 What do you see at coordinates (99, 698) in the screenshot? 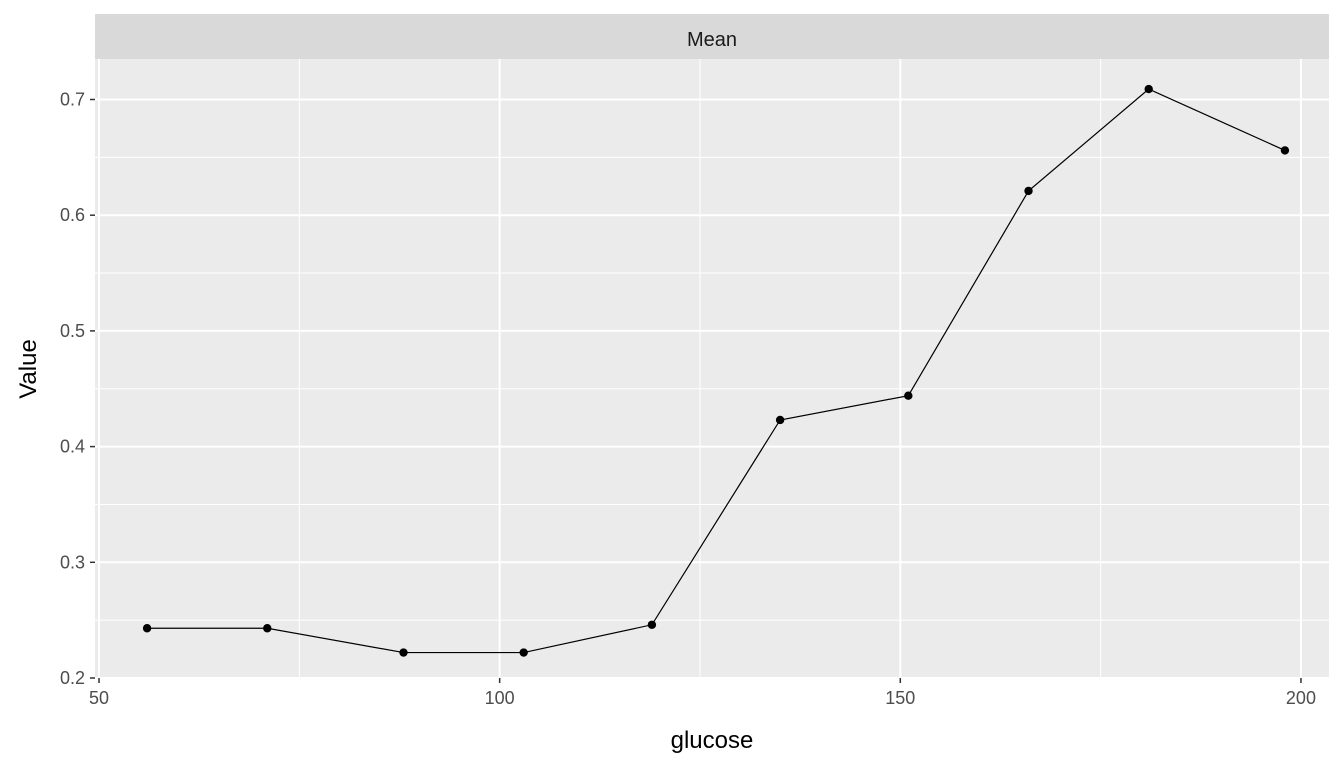
I see `x-tick-label: 50` at bounding box center [99, 698].